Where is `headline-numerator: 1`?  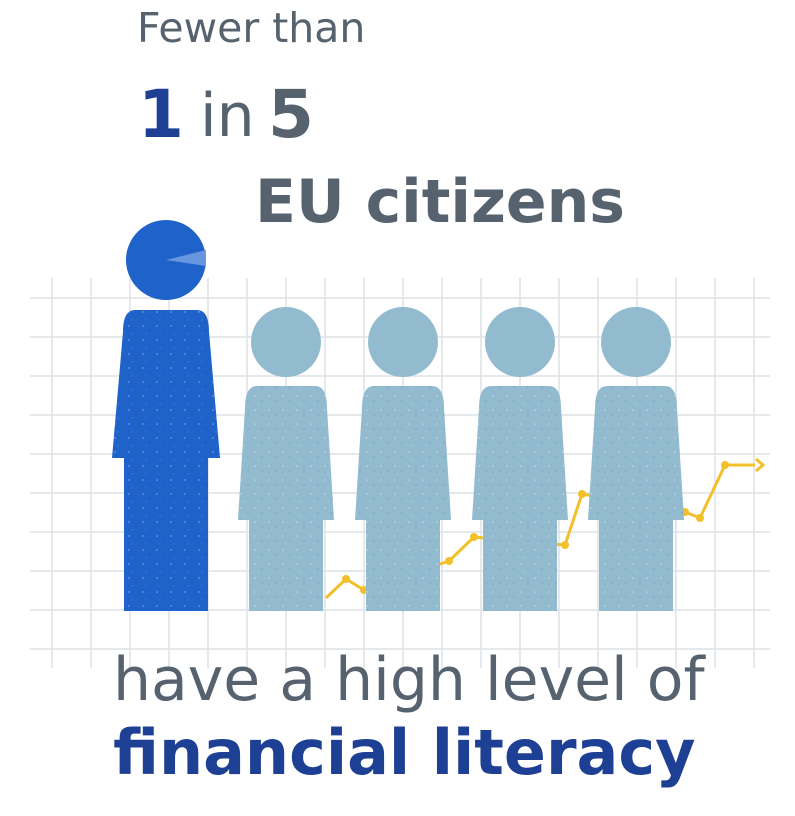 headline-numerator: 1 is located at coordinates (161, 114).